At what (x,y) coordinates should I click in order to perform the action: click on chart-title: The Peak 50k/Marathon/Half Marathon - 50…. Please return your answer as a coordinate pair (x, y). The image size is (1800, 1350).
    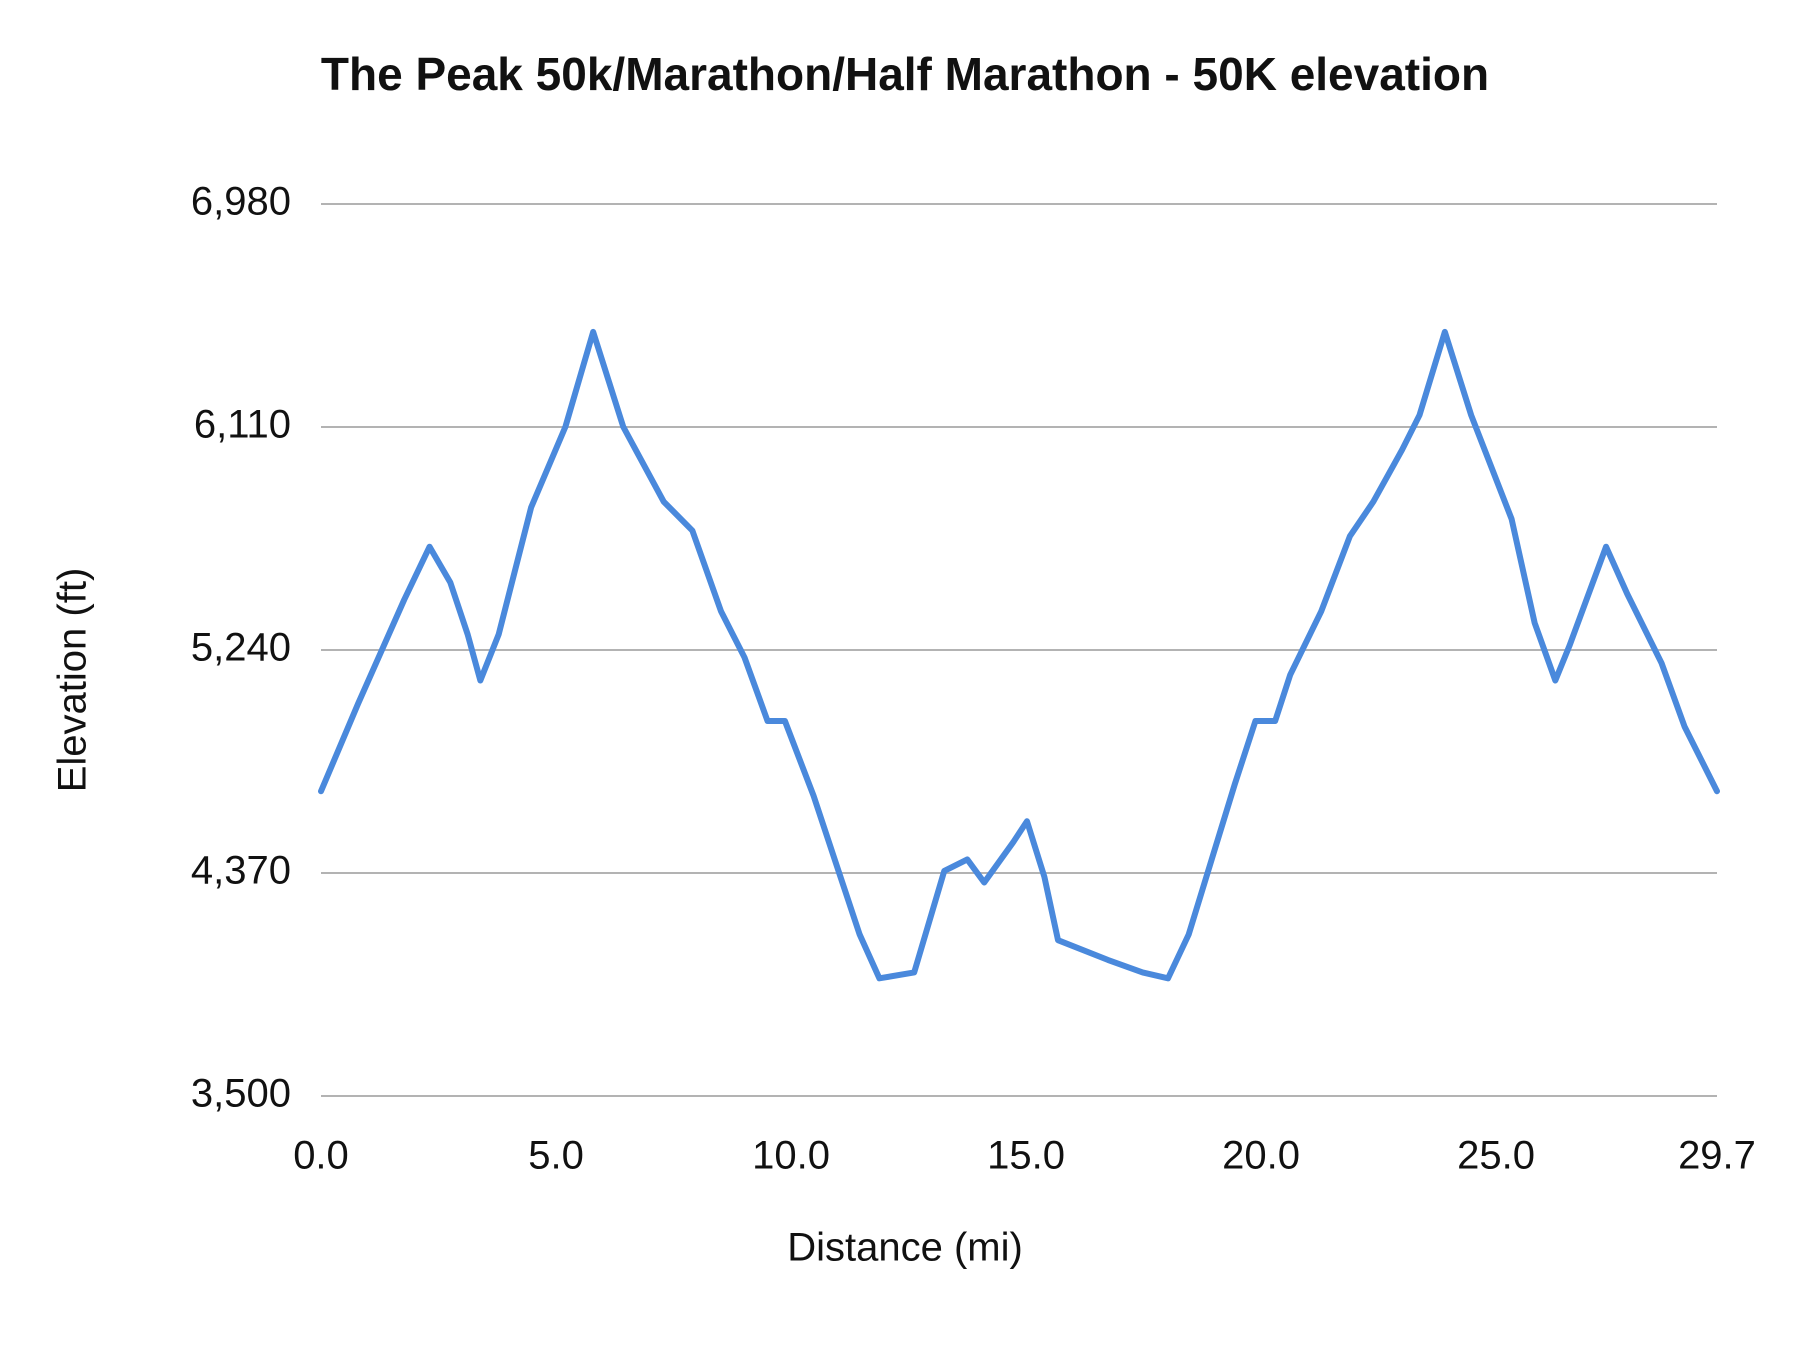
    Looking at the image, I should click on (905, 74).